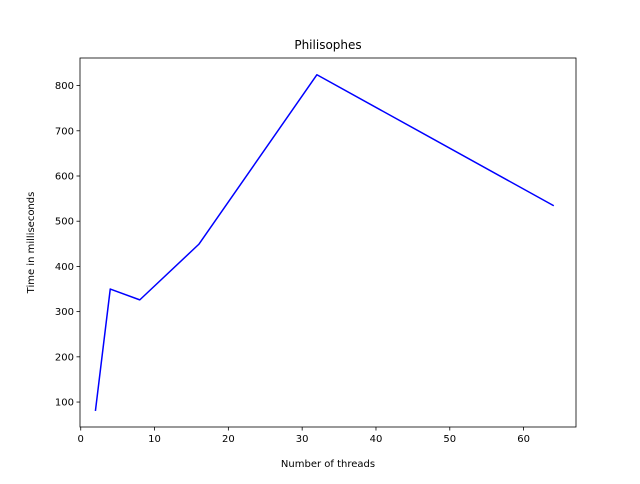 The width and height of the screenshot is (640, 484). Describe the element at coordinates (302, 439) in the screenshot. I see `x-tick-label: 30` at that location.